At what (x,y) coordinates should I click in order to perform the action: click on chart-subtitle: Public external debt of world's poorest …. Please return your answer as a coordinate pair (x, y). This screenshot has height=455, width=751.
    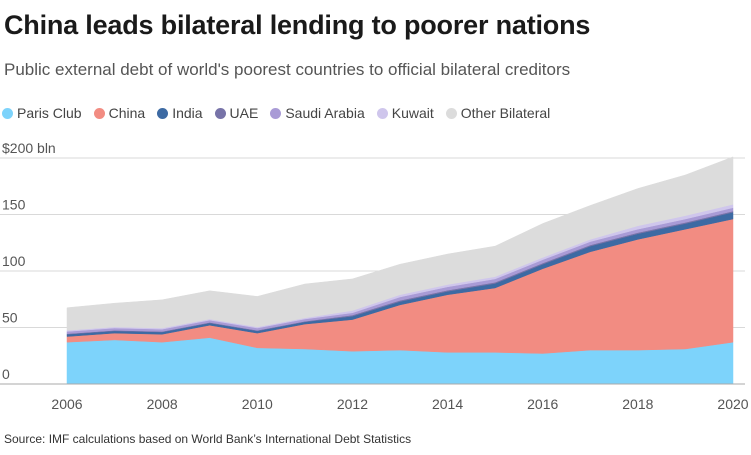
    Looking at the image, I should click on (287, 69).